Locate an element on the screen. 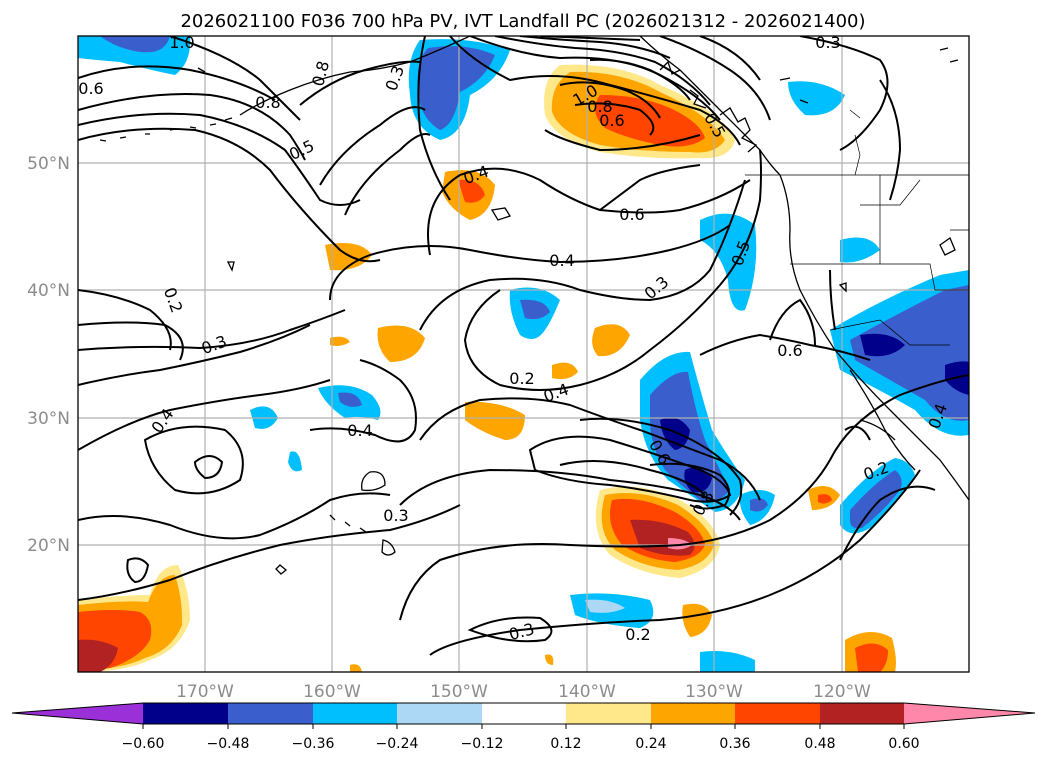 Image resolution: width=1047 pixels, height=765 pixels. lon-tick-label: 160°W is located at coordinates (332, 692).